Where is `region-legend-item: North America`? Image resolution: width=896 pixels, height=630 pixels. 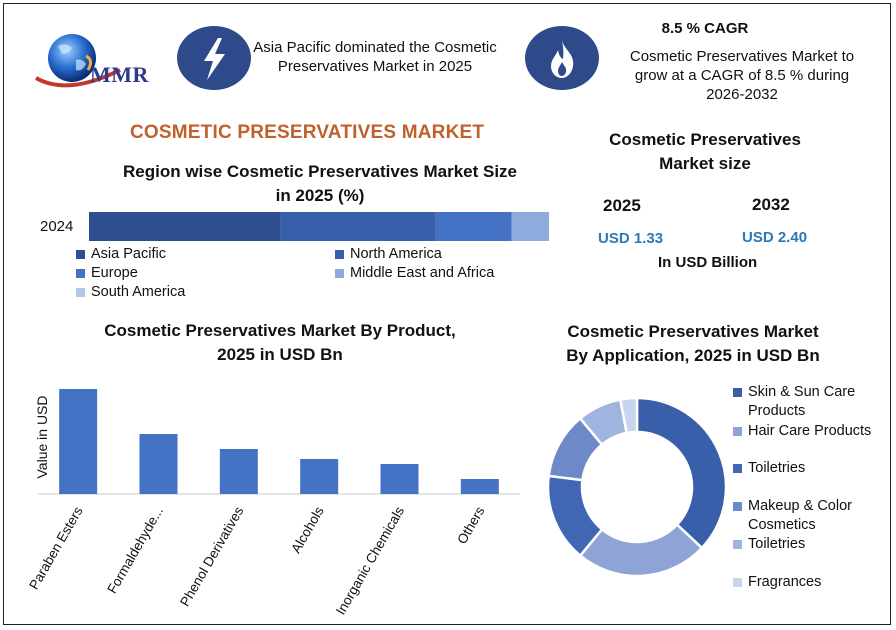
region-legend-item: North America is located at coordinates (388, 254).